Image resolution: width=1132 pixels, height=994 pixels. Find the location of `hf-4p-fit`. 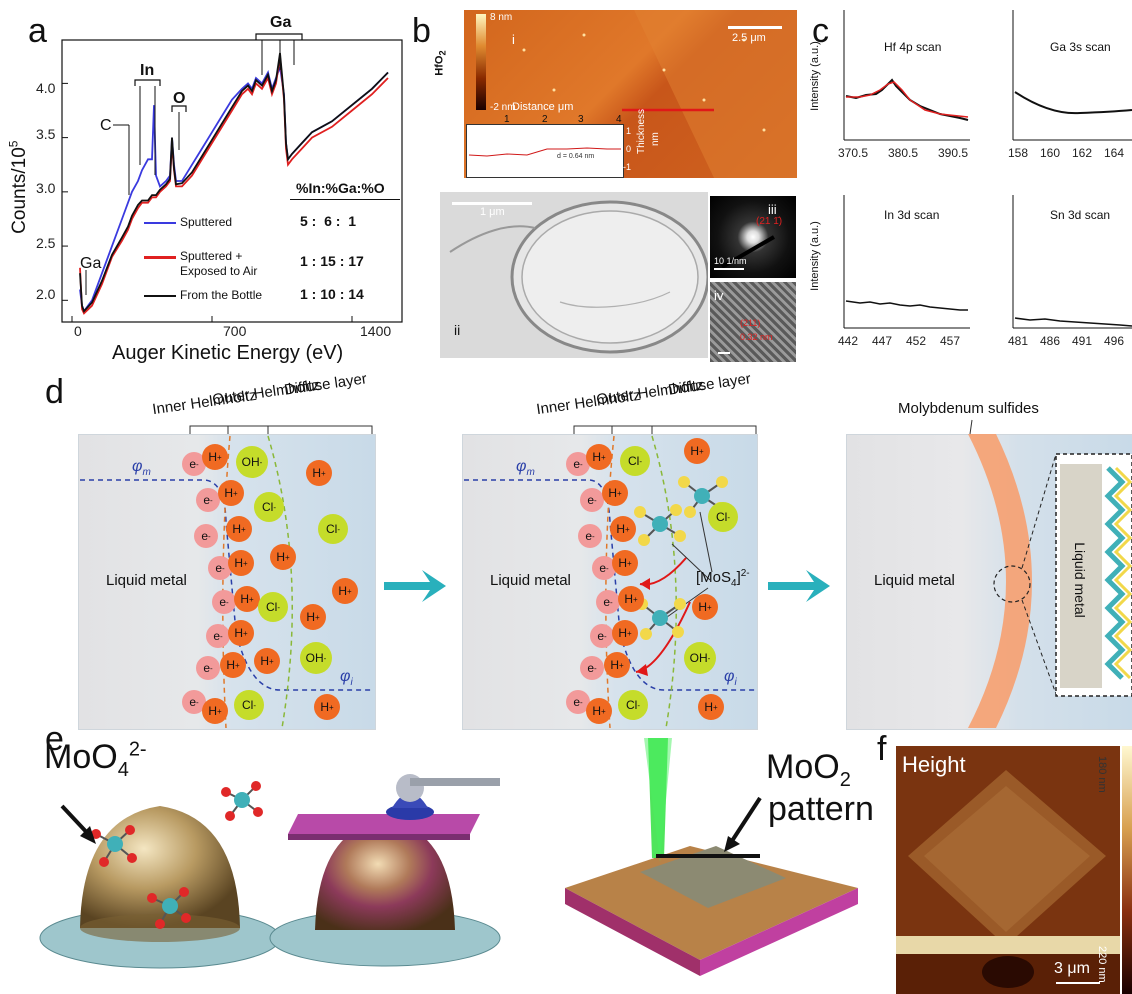

hf-4p-fit is located at coordinates (907, 99).